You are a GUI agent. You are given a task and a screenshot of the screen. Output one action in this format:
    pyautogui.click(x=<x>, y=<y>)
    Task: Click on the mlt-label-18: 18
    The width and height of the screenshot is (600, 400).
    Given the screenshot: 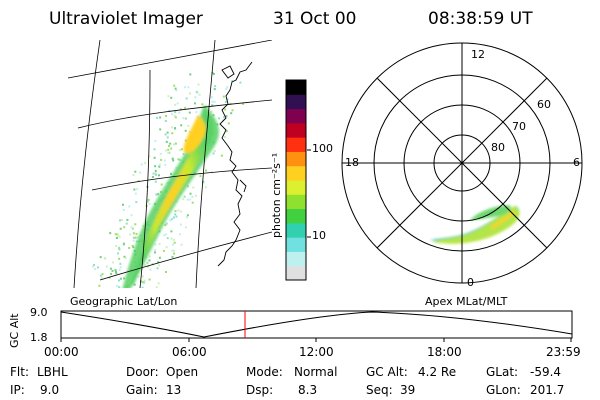 What is the action you would take?
    pyautogui.click(x=352, y=162)
    